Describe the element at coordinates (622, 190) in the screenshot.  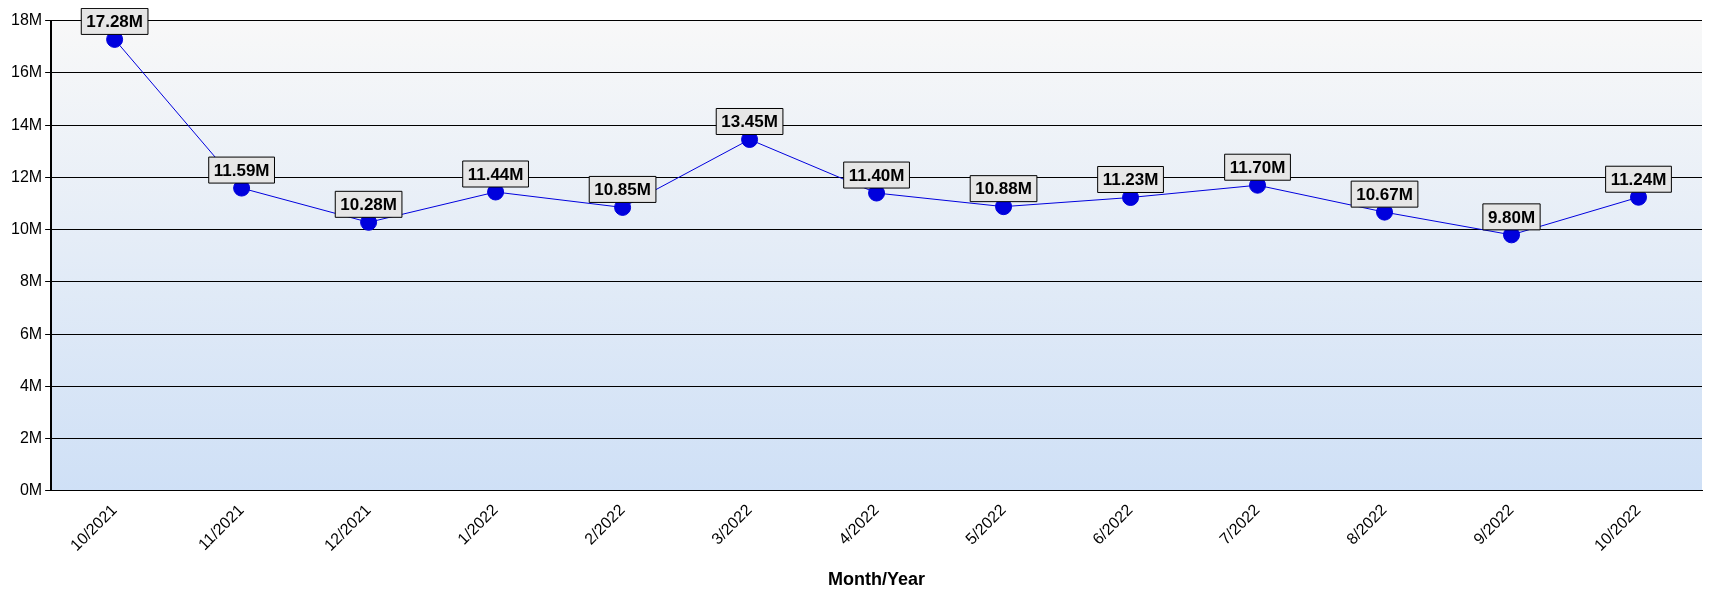
I see `data-label: 10.85M` at that location.